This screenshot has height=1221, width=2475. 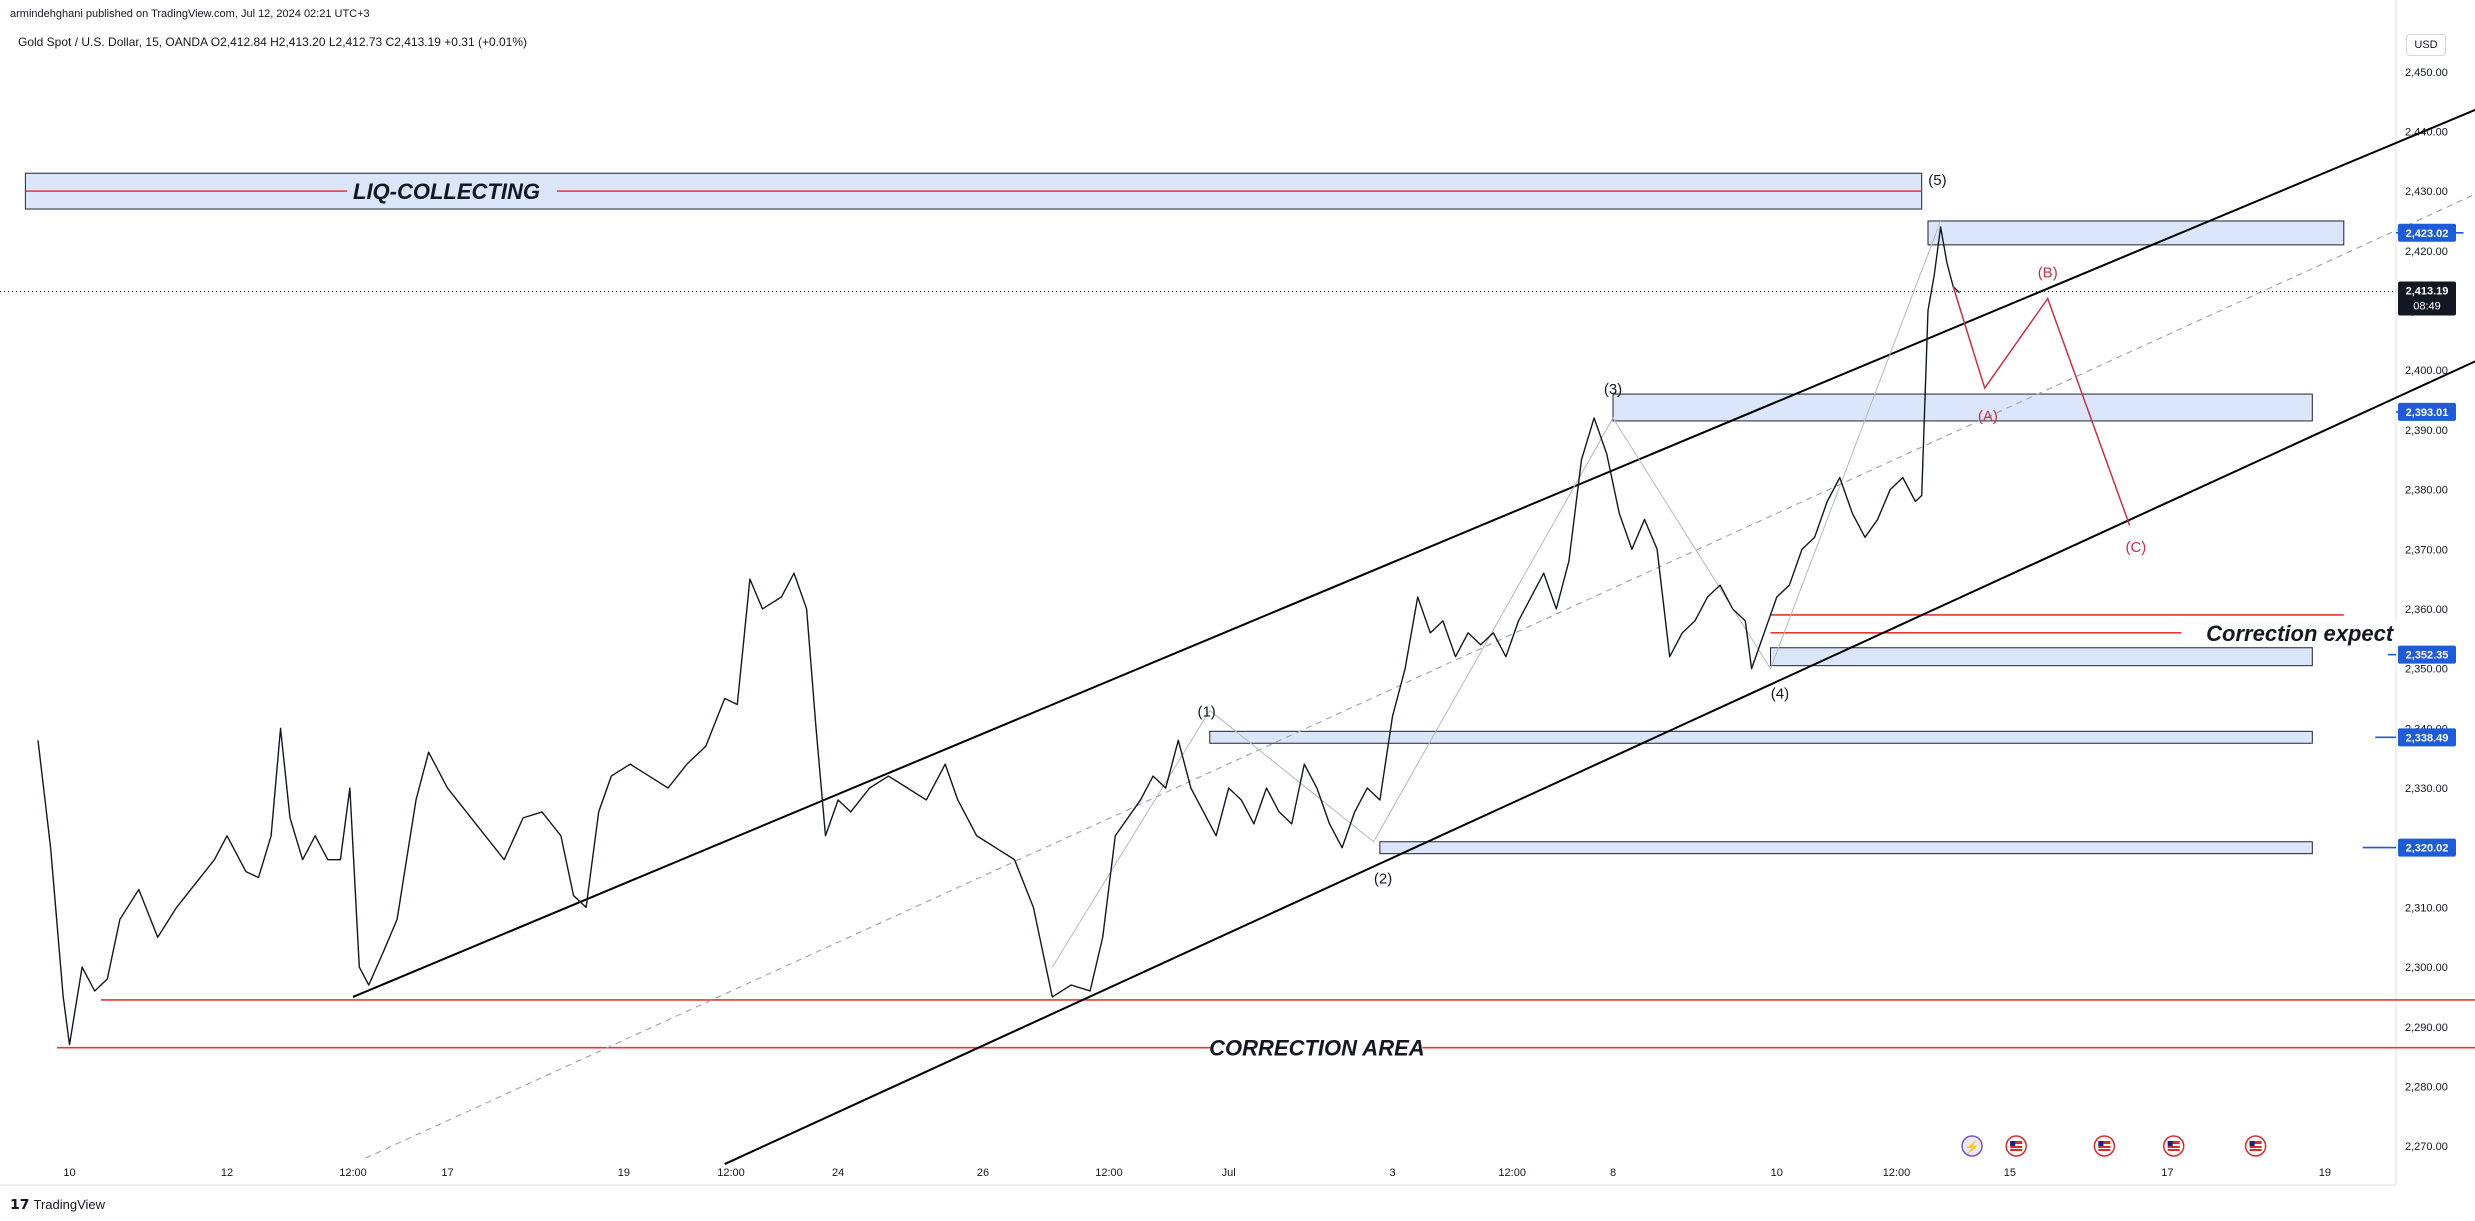 What do you see at coordinates (983, 1173) in the screenshot?
I see `x-tick-label: 26` at bounding box center [983, 1173].